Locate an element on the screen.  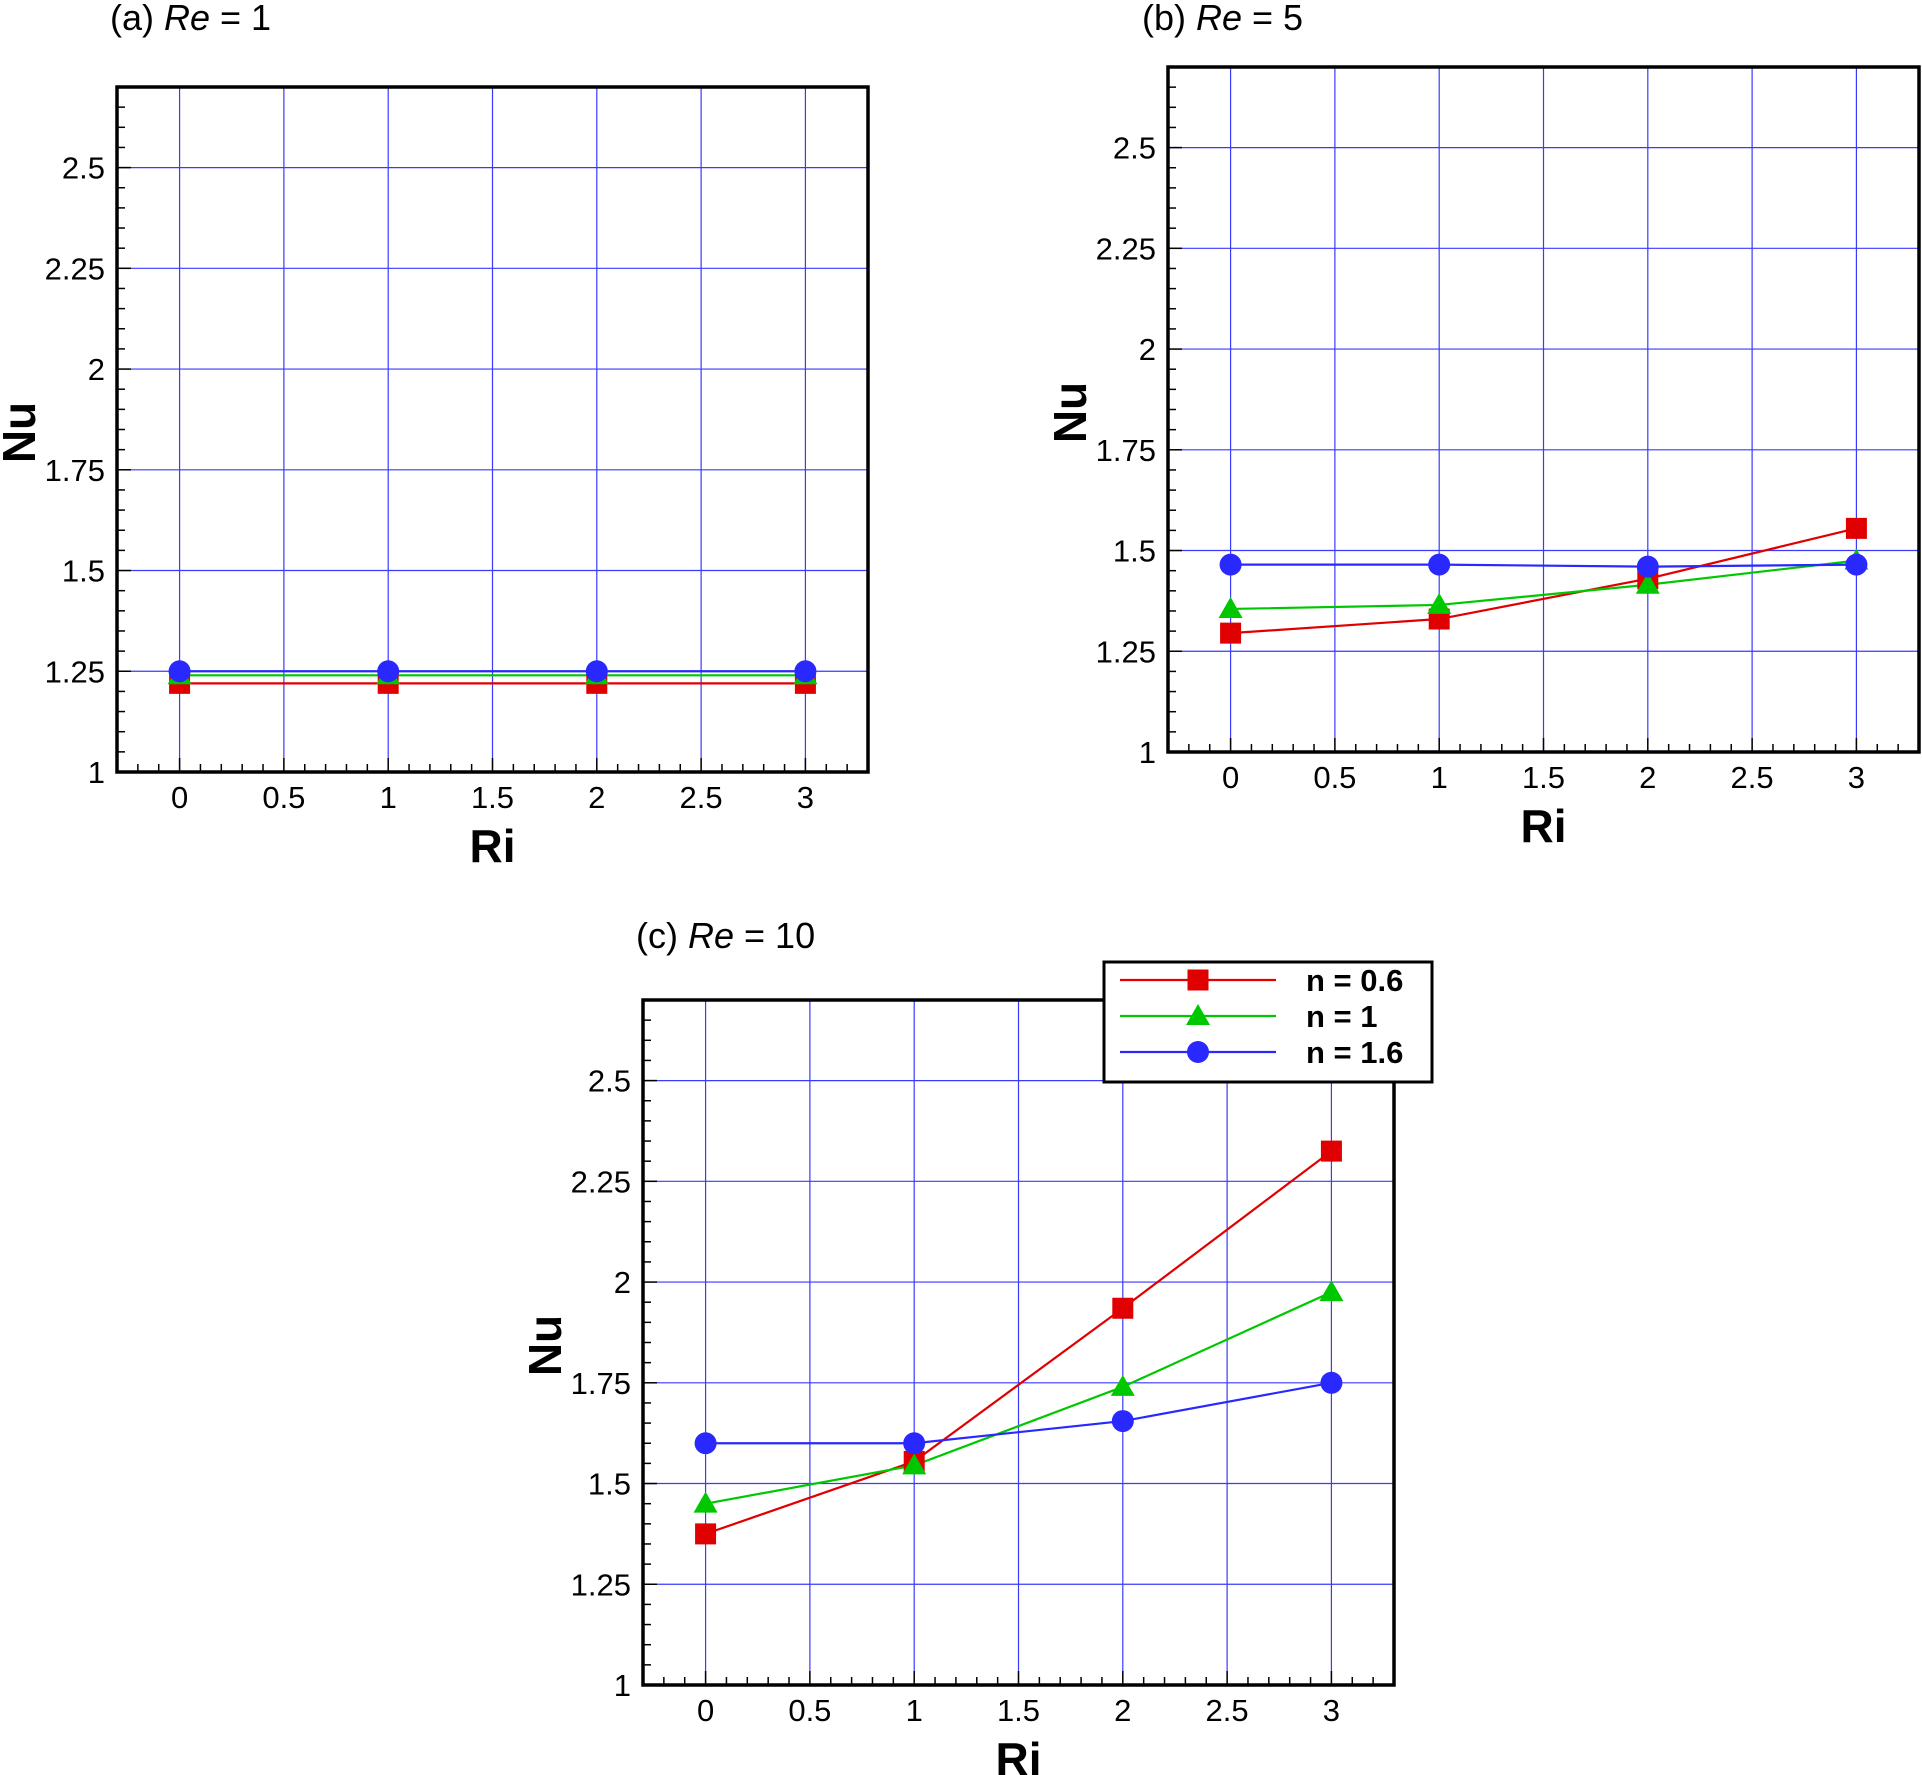
caption-suffix: = 5 is located at coordinates (1272, 19).